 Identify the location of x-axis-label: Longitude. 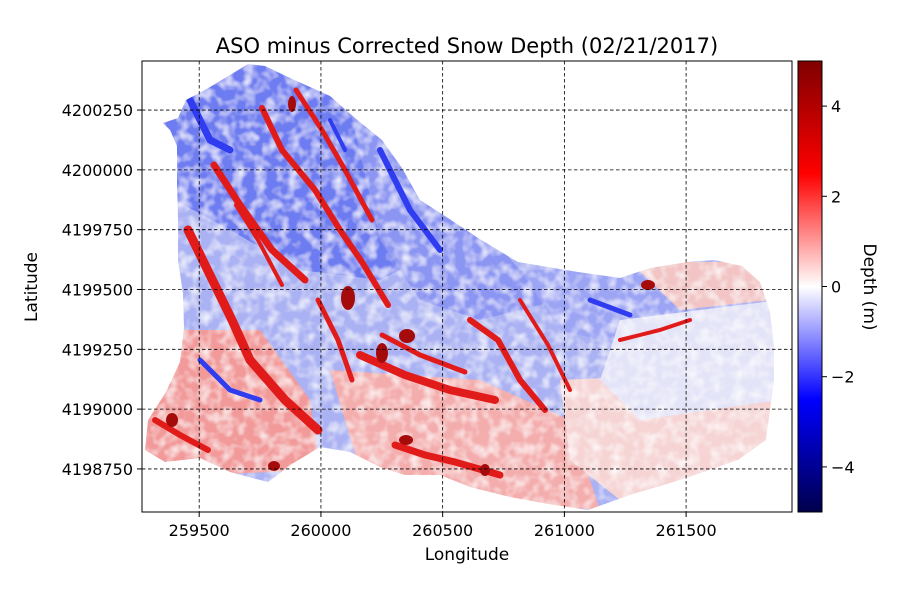
(467, 555).